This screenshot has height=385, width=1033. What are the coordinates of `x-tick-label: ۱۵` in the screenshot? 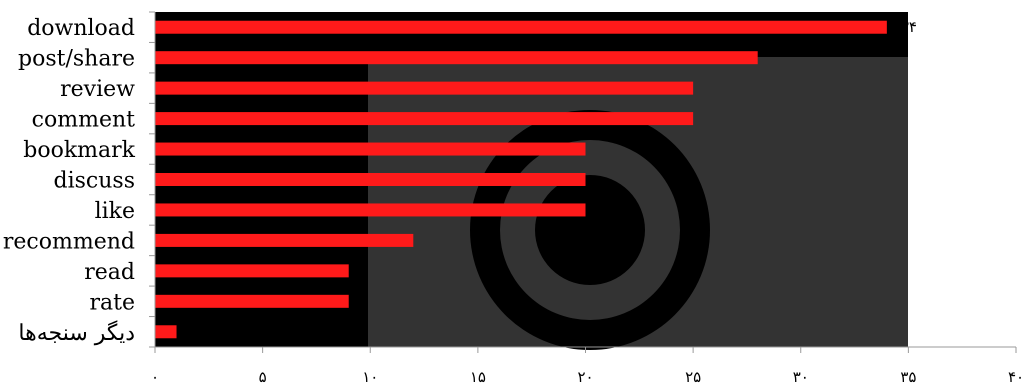 It's located at (478, 376).